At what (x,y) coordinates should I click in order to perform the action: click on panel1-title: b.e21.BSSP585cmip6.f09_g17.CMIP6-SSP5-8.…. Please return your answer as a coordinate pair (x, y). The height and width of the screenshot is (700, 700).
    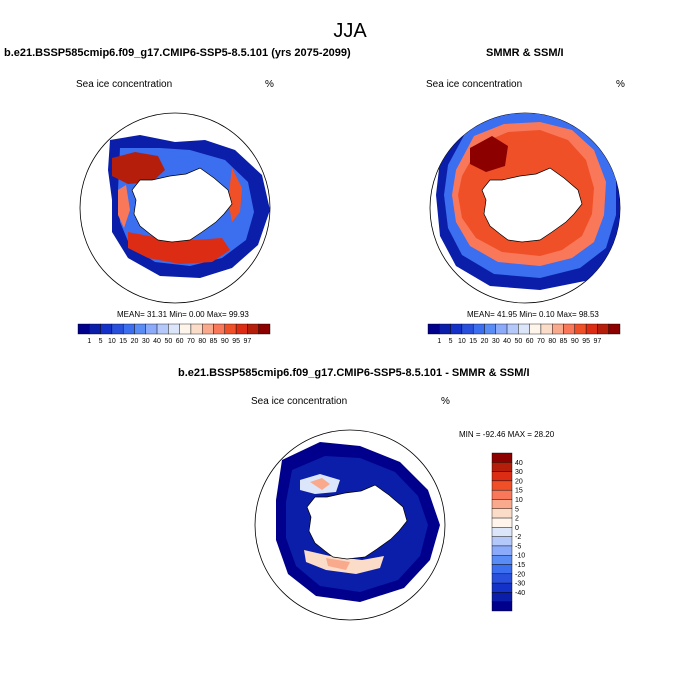
    Looking at the image, I should click on (177, 53).